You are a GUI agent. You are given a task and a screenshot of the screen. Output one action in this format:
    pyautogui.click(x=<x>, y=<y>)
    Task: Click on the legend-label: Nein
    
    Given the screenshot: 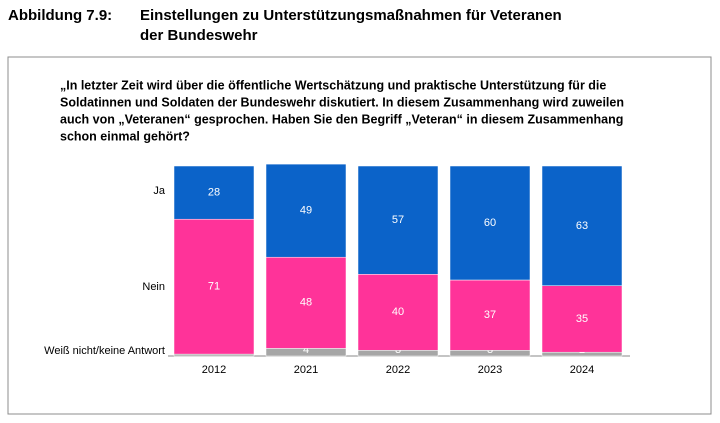 What is the action you would take?
    pyautogui.click(x=153, y=287)
    